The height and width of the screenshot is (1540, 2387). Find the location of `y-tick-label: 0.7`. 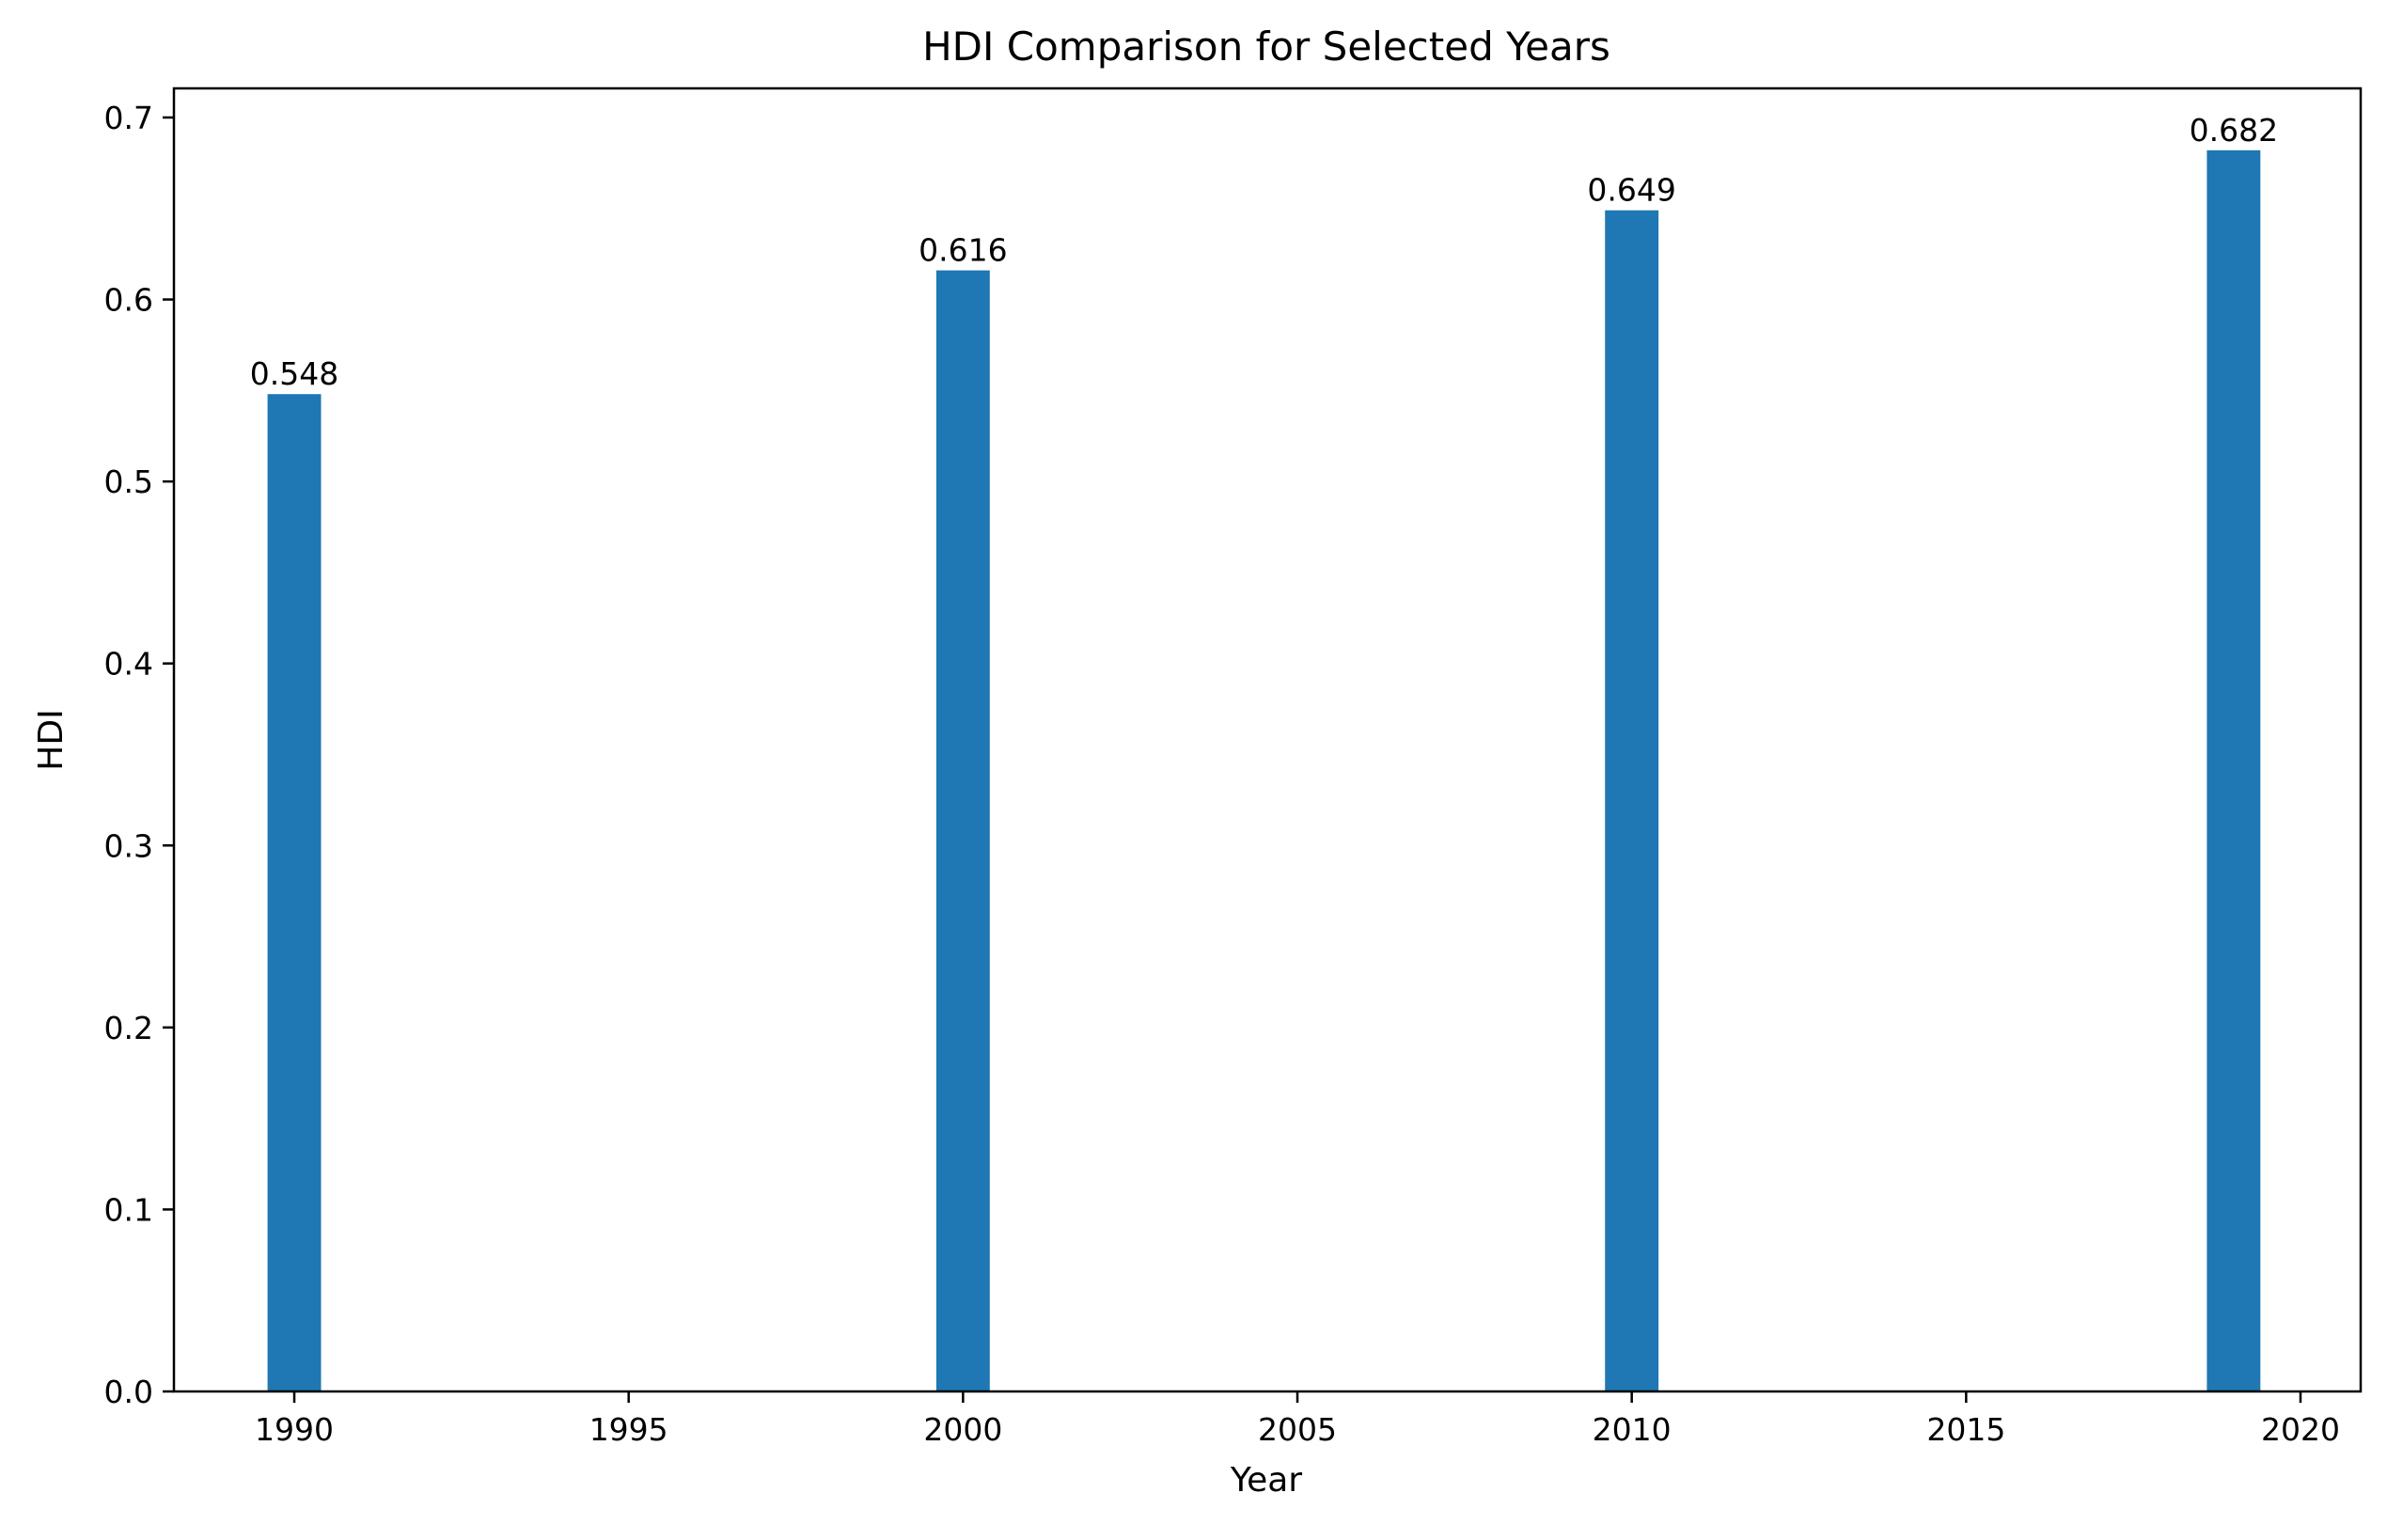

y-tick-label: 0.7 is located at coordinates (128, 118).